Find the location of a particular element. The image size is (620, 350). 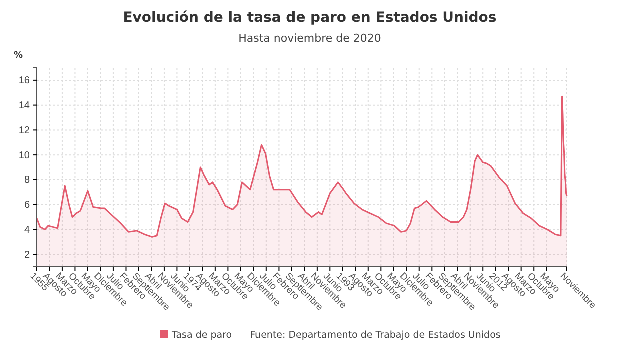

y-tick-label: 6 is located at coordinates (27, 206).